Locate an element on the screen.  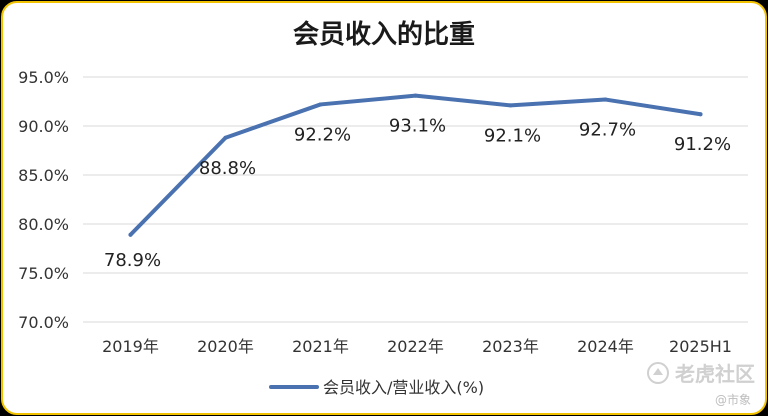
data-label: 91.2% is located at coordinates (702, 144).